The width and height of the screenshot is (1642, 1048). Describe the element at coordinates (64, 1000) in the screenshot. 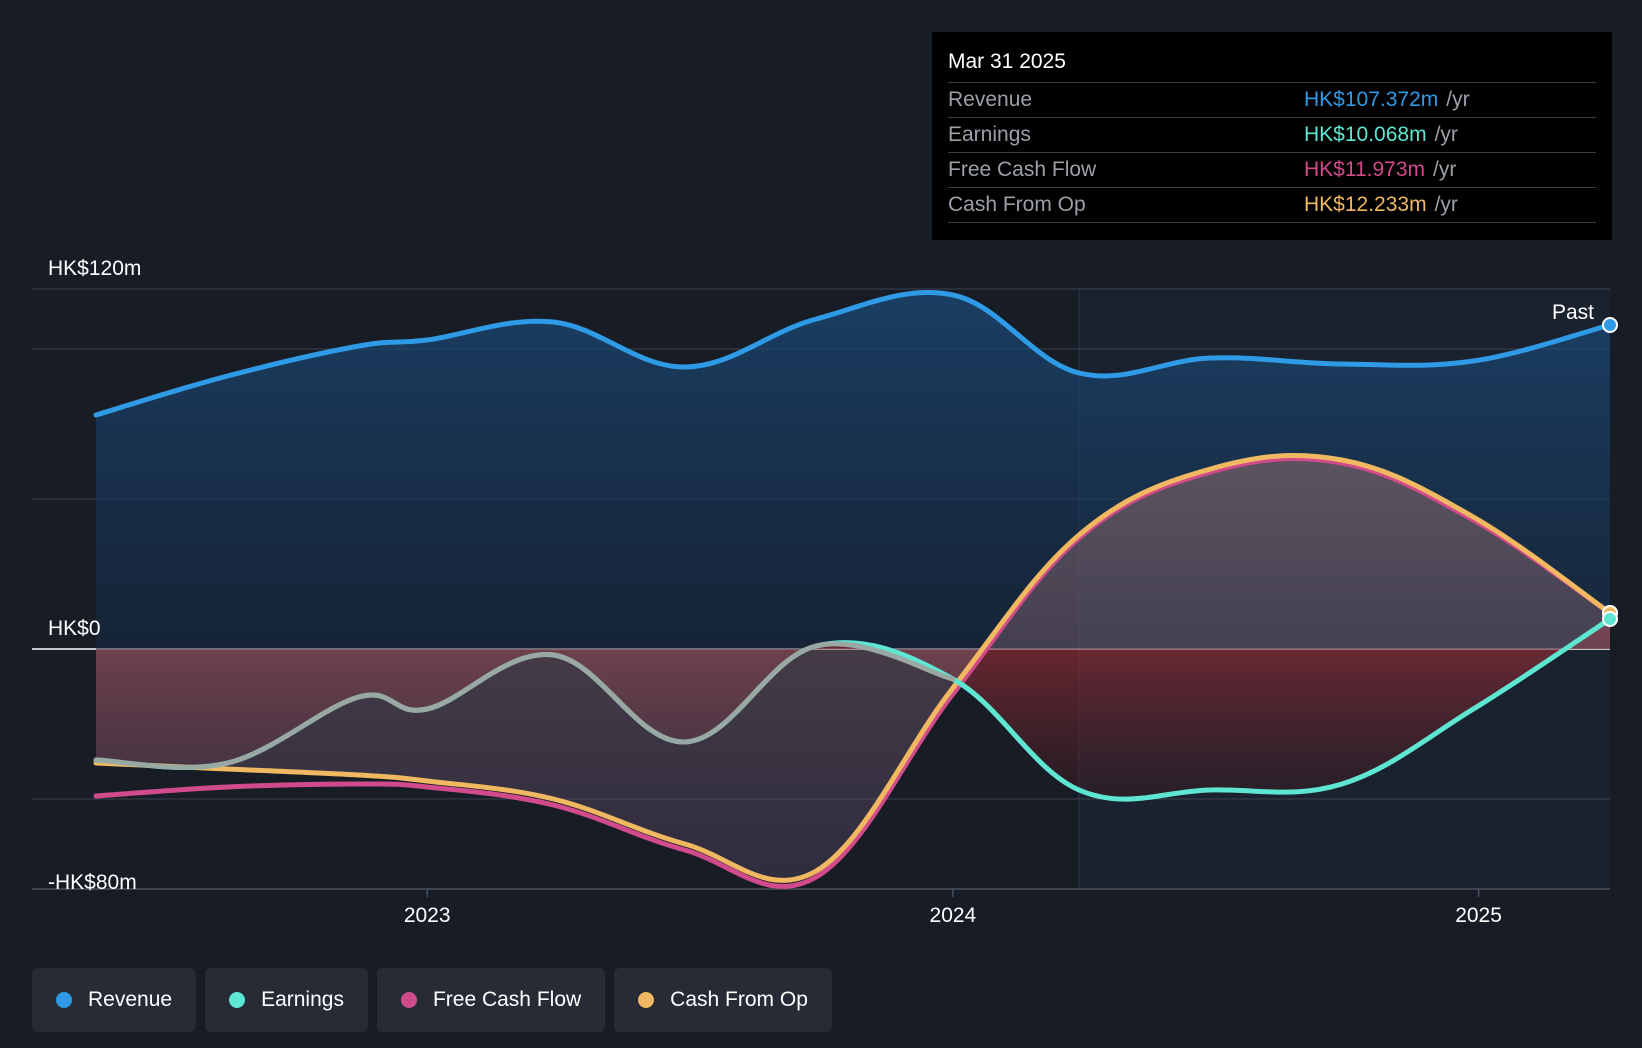

I see `revenue-dot-icon` at that location.